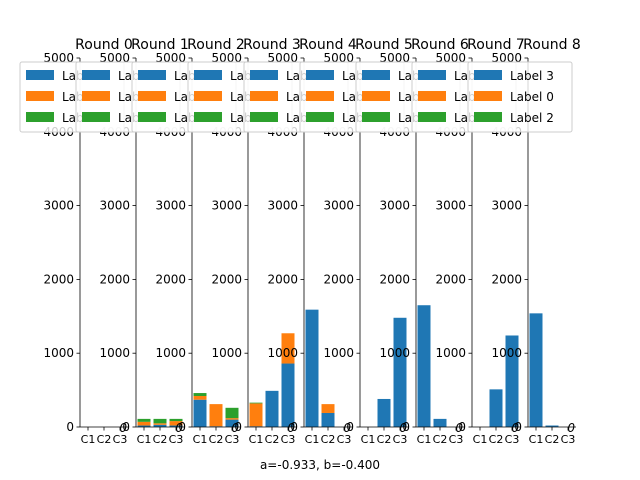 The height and width of the screenshot is (480, 640). Describe the element at coordinates (520, 97) in the screenshot. I see `legend-8: Label 3 Label 0 Label 2` at that location.